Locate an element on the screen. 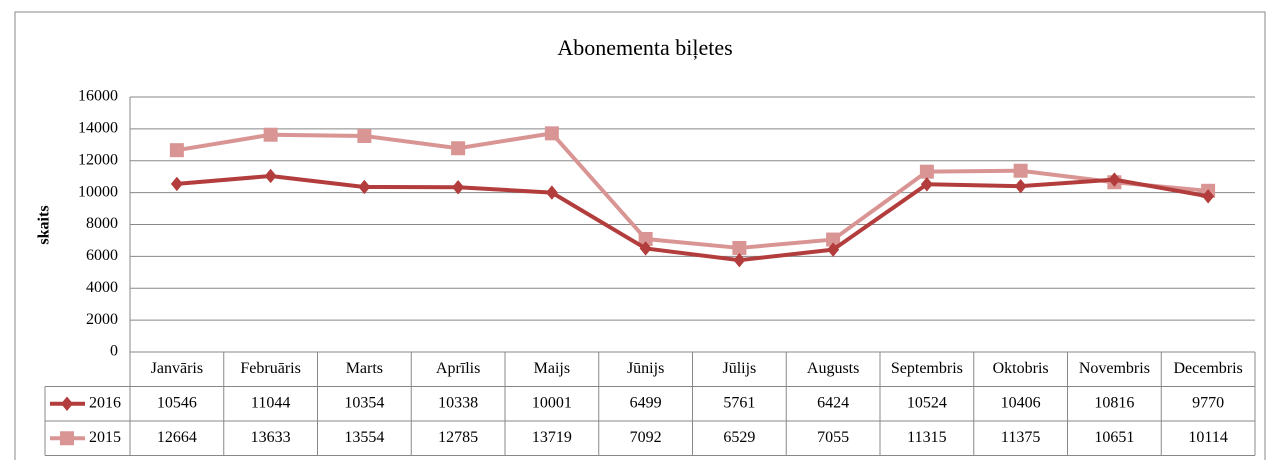  table-value: 11315 is located at coordinates (926, 437).